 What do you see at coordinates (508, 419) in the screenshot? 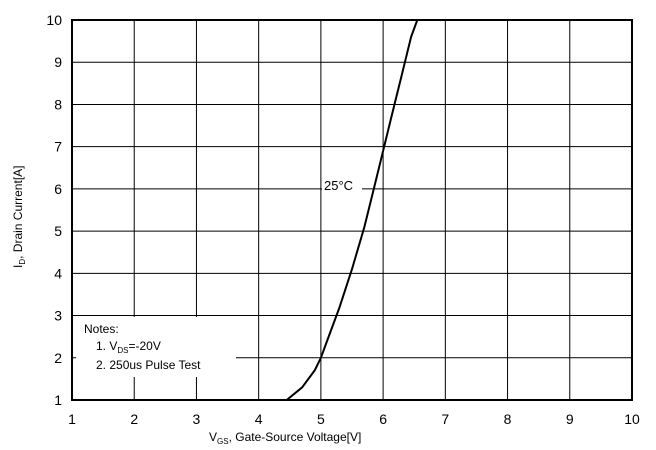
I see `x-tick-label: 8` at bounding box center [508, 419].